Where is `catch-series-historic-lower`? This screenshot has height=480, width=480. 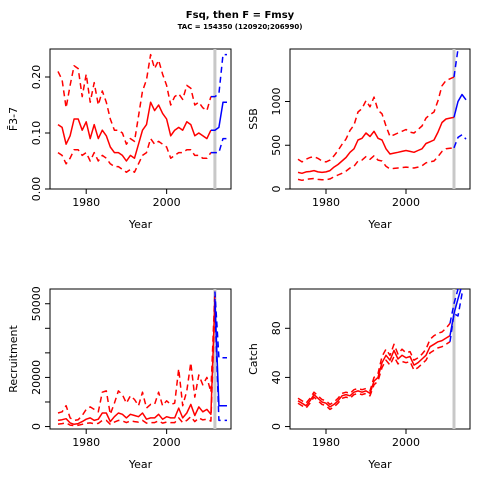
catch-series-historic-lower is located at coordinates (374, 376).